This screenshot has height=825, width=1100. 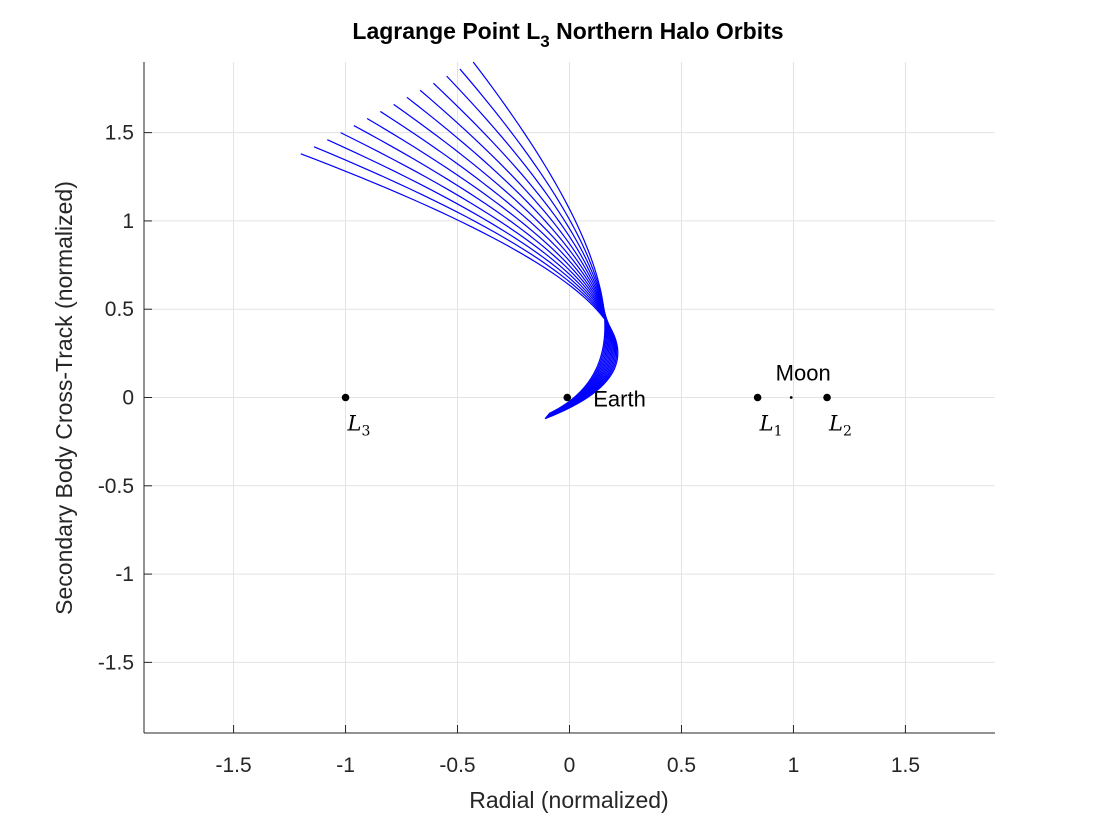 What do you see at coordinates (119, 309) in the screenshot?
I see `y-tick-label: 0.5` at bounding box center [119, 309].